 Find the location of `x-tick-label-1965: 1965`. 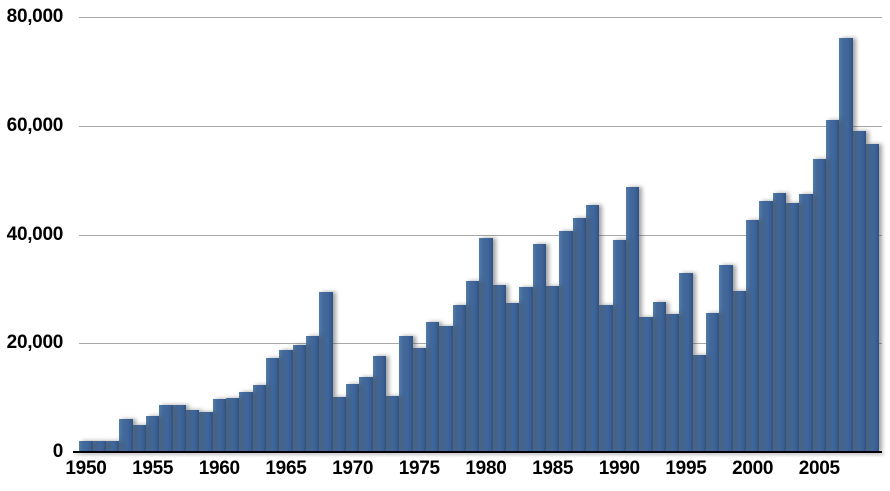

x-tick-label-1965: 1965 is located at coordinates (286, 468).